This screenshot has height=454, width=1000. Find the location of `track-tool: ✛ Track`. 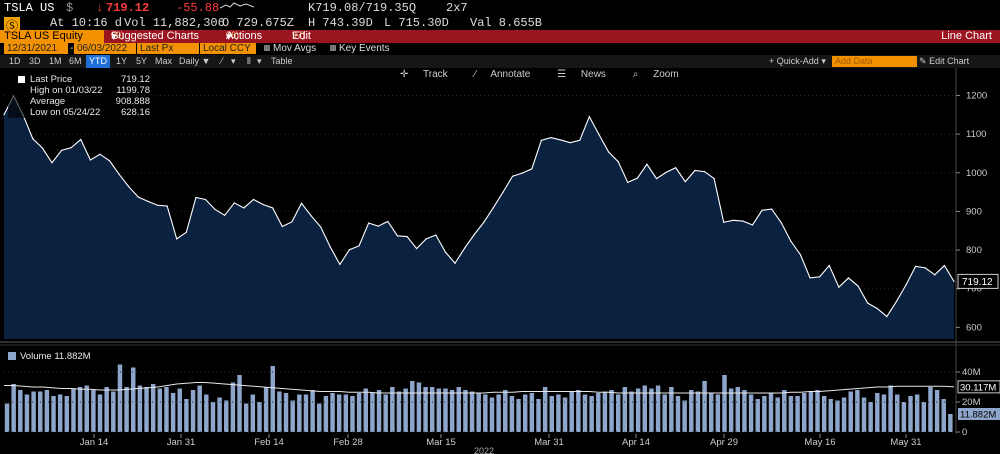

track-tool: ✛ Track is located at coordinates (430, 74).